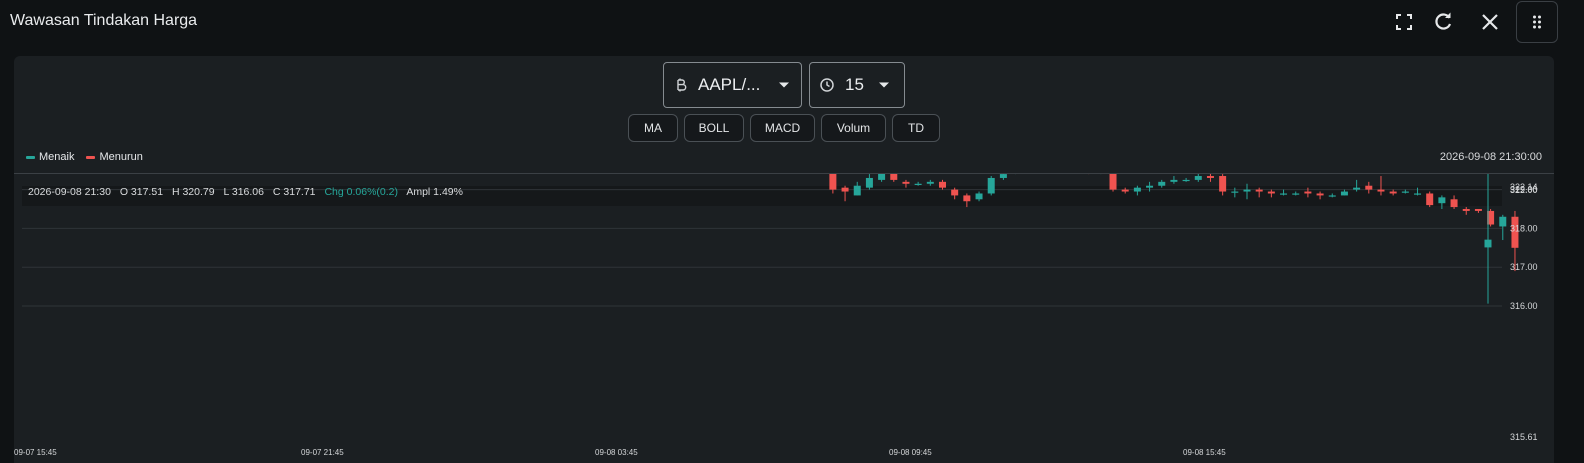  I want to click on ohlc-amplitude: Ampl 1.49%, so click(434, 192).